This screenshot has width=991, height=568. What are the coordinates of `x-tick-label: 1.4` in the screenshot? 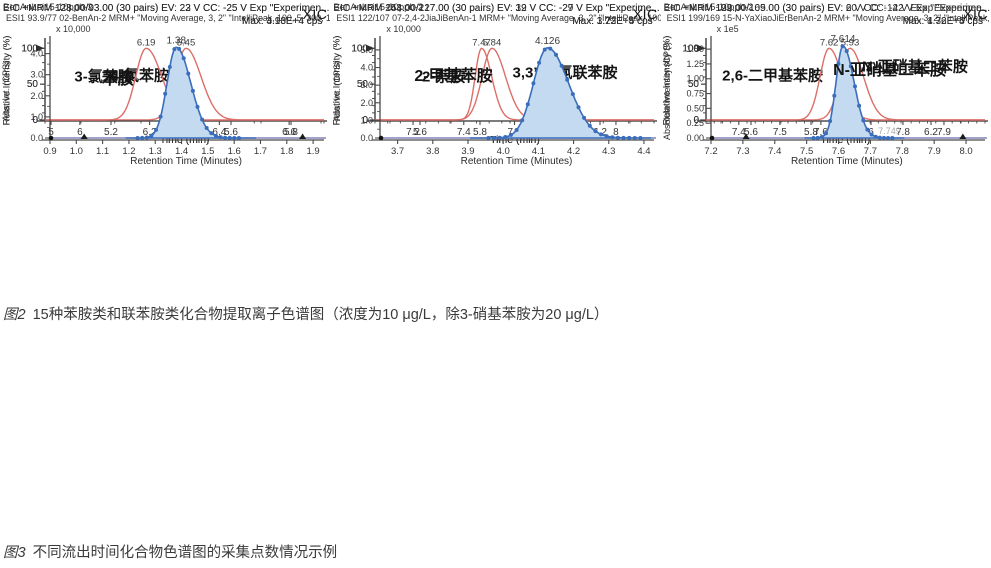 It's located at (181, 151).